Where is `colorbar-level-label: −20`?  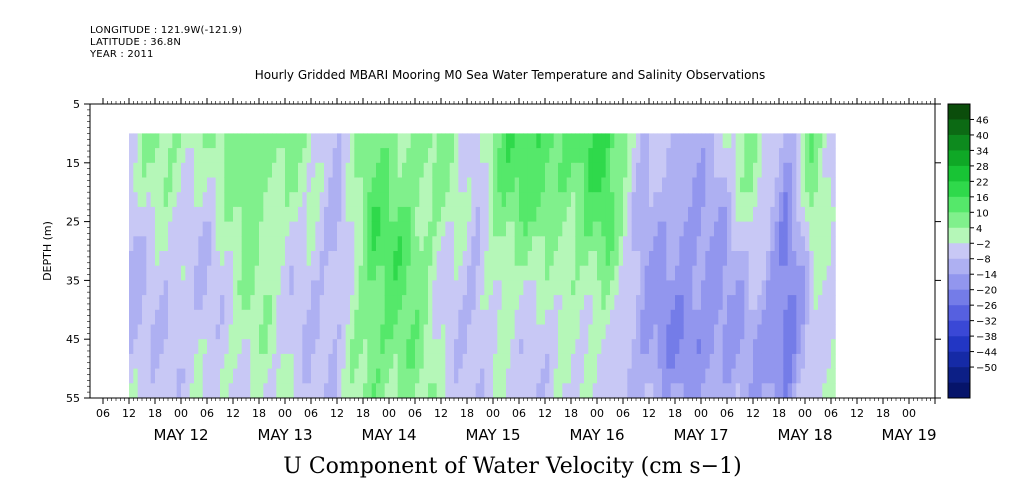
colorbar-level-label: −20 is located at coordinates (986, 291).